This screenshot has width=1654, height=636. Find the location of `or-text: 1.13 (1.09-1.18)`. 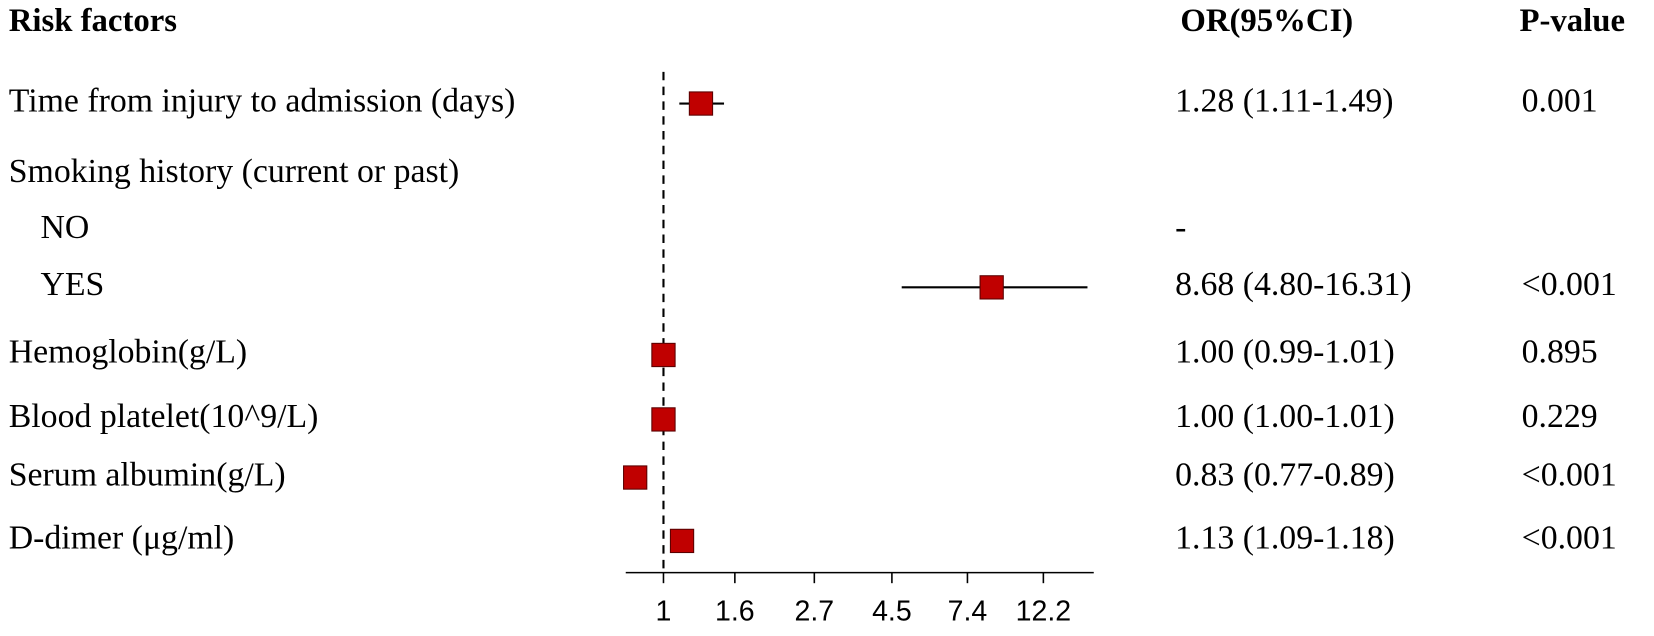

or-text: 1.13 (1.09-1.18) is located at coordinates (1285, 538).